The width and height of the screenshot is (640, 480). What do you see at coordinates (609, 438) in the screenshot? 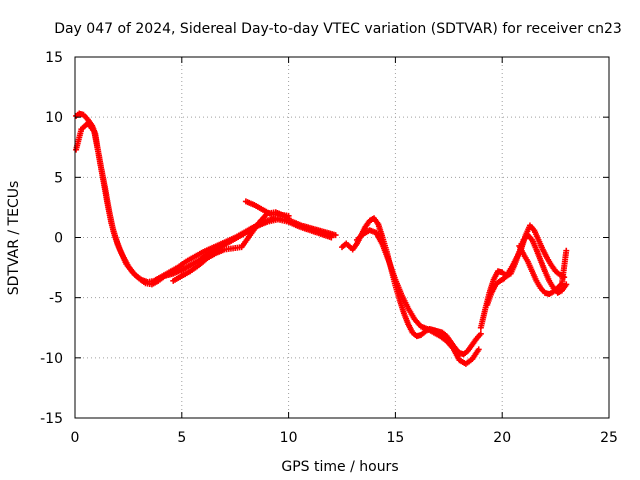
I see `x-tick-label: 25` at bounding box center [609, 438].